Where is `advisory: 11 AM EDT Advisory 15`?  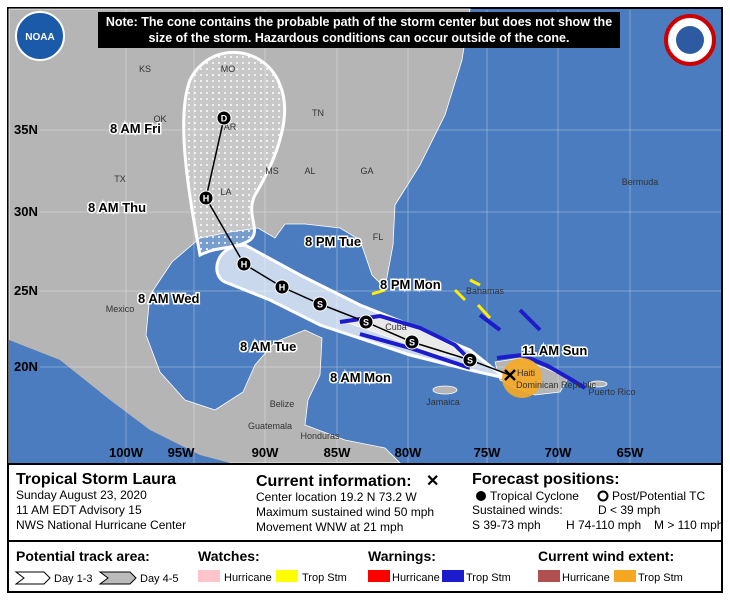
advisory: 11 AM EDT Advisory 15 is located at coordinates (79, 510).